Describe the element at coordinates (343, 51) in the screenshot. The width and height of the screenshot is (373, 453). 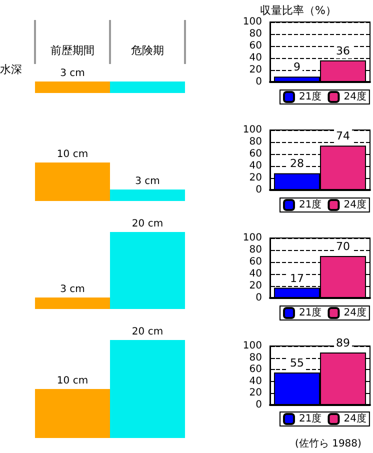
I see `data-label: 36` at that location.